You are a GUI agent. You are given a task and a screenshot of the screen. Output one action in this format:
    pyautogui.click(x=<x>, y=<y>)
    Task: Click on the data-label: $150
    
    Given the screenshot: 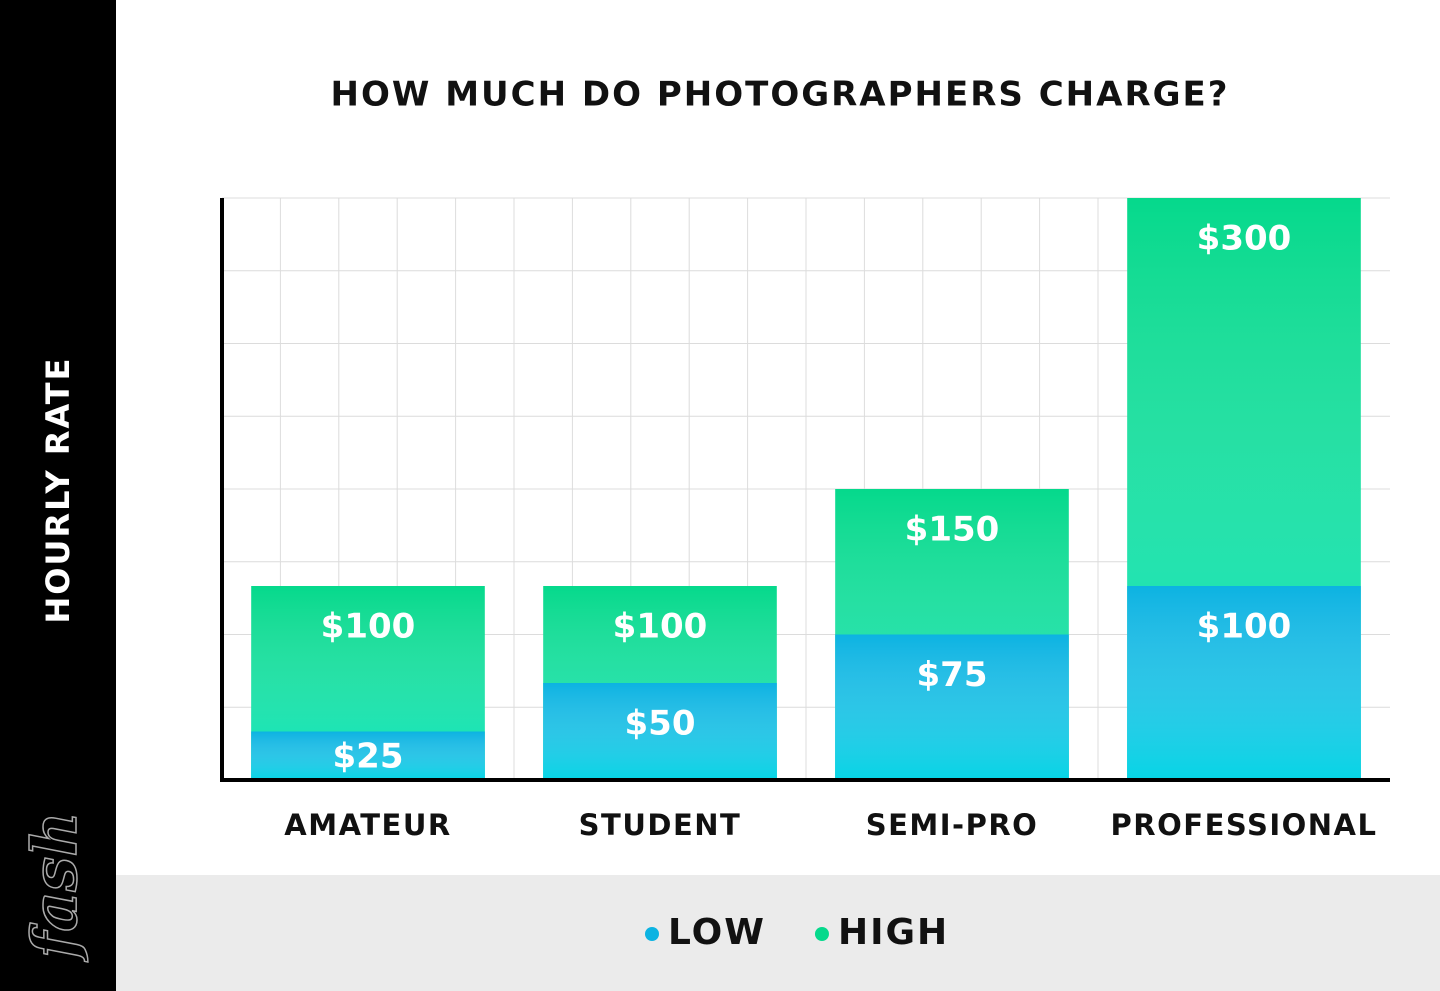 What is the action you would take?
    pyautogui.click(x=952, y=530)
    